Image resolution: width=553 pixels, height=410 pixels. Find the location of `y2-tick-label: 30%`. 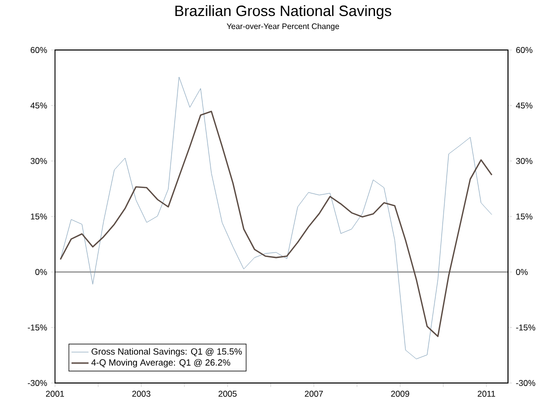

y2-tick-label: 30% is located at coordinates (524, 161).